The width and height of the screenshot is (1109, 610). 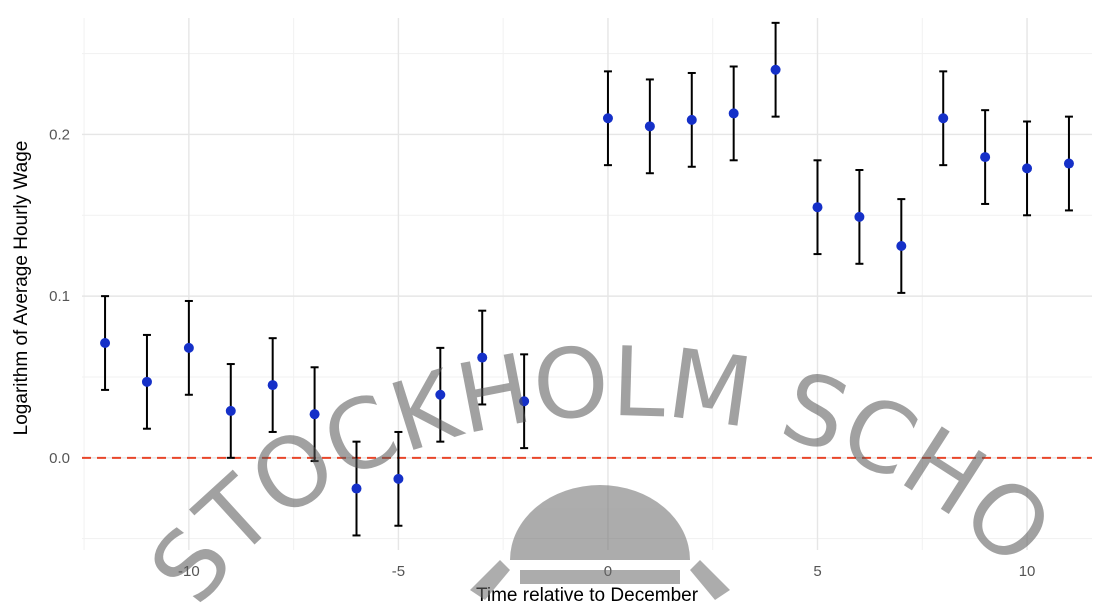 I want to click on x-tick-label: 0, so click(x=608, y=571).